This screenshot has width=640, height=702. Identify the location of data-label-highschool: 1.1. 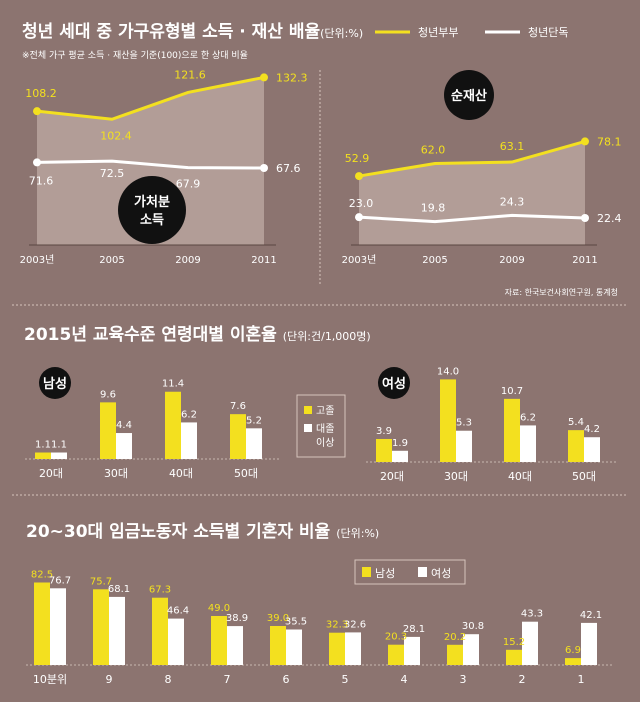
(43, 445).